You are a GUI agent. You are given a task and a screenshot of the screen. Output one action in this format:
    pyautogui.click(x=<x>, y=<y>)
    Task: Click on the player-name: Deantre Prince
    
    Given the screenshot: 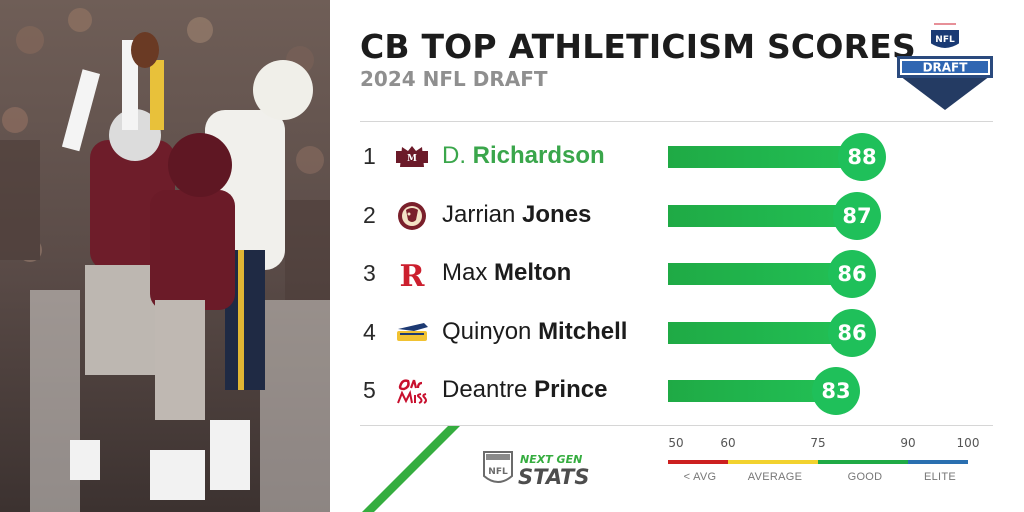 What is the action you would take?
    pyautogui.click(x=524, y=390)
    